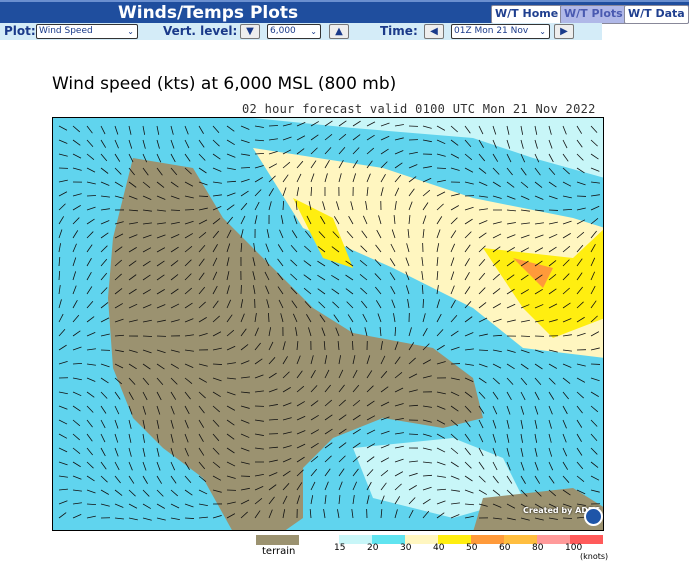  Describe the element at coordinates (294, 31) in the screenshot. I see `level-select: 6,000 ⌄` at that location.